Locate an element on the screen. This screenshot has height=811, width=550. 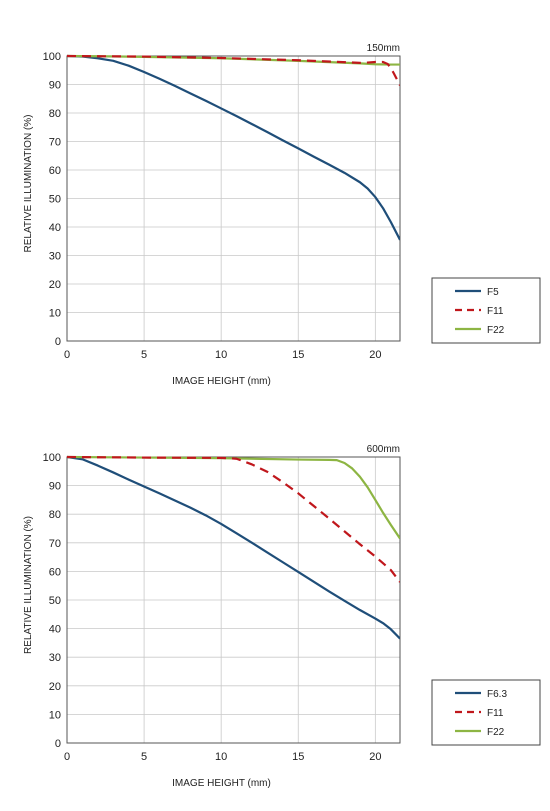
legend-label: F6.3 is located at coordinates (497, 694).